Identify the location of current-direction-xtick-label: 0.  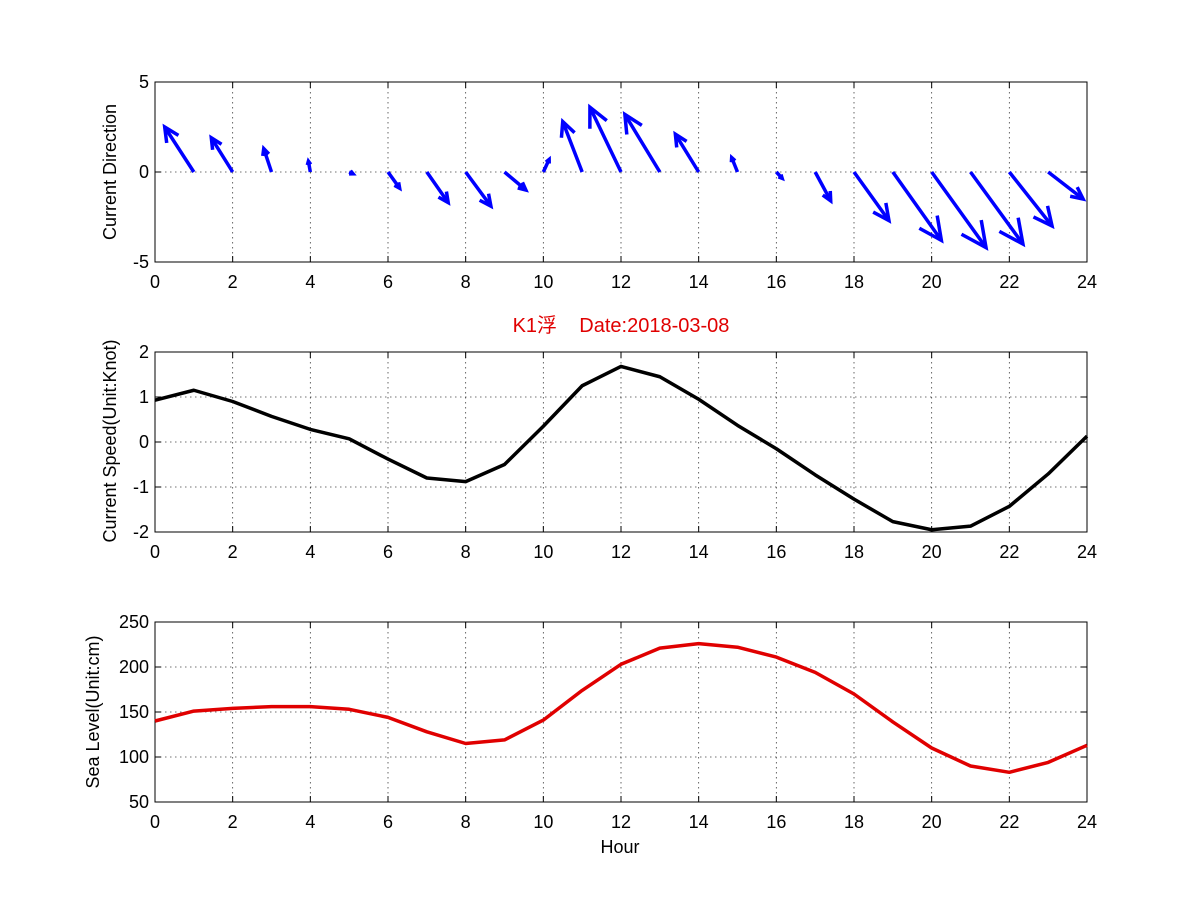
(155, 282).